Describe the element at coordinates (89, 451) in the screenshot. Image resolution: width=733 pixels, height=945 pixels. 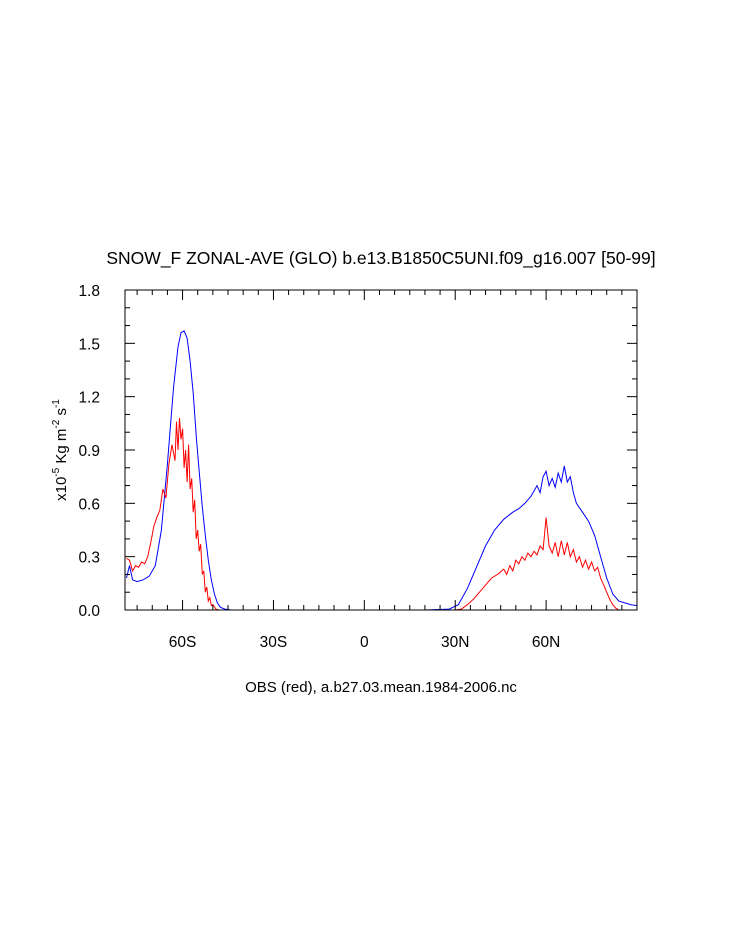
I see `y-tick-label: 0.9` at that location.